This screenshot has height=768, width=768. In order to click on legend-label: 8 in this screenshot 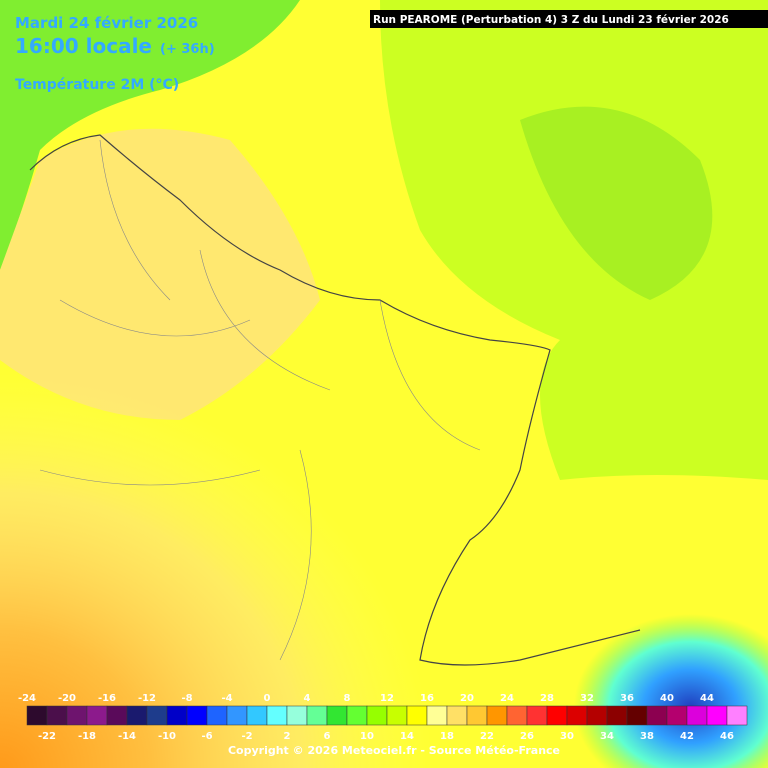, I will do `click(347, 698)`.